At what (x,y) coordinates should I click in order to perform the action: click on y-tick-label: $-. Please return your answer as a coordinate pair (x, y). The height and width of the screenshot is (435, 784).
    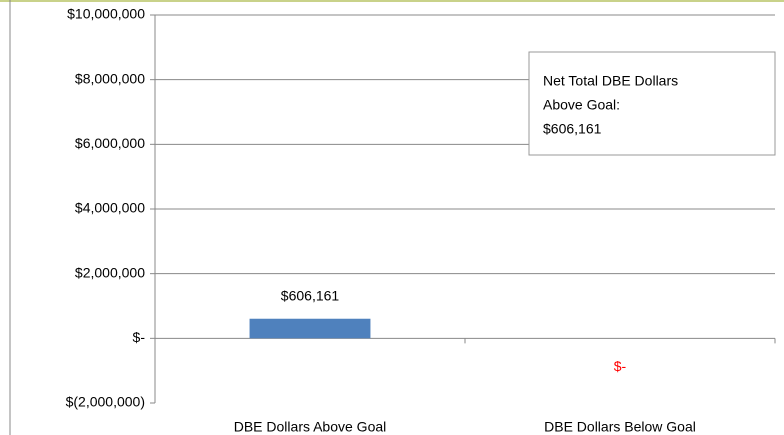
    Looking at the image, I should click on (139, 337).